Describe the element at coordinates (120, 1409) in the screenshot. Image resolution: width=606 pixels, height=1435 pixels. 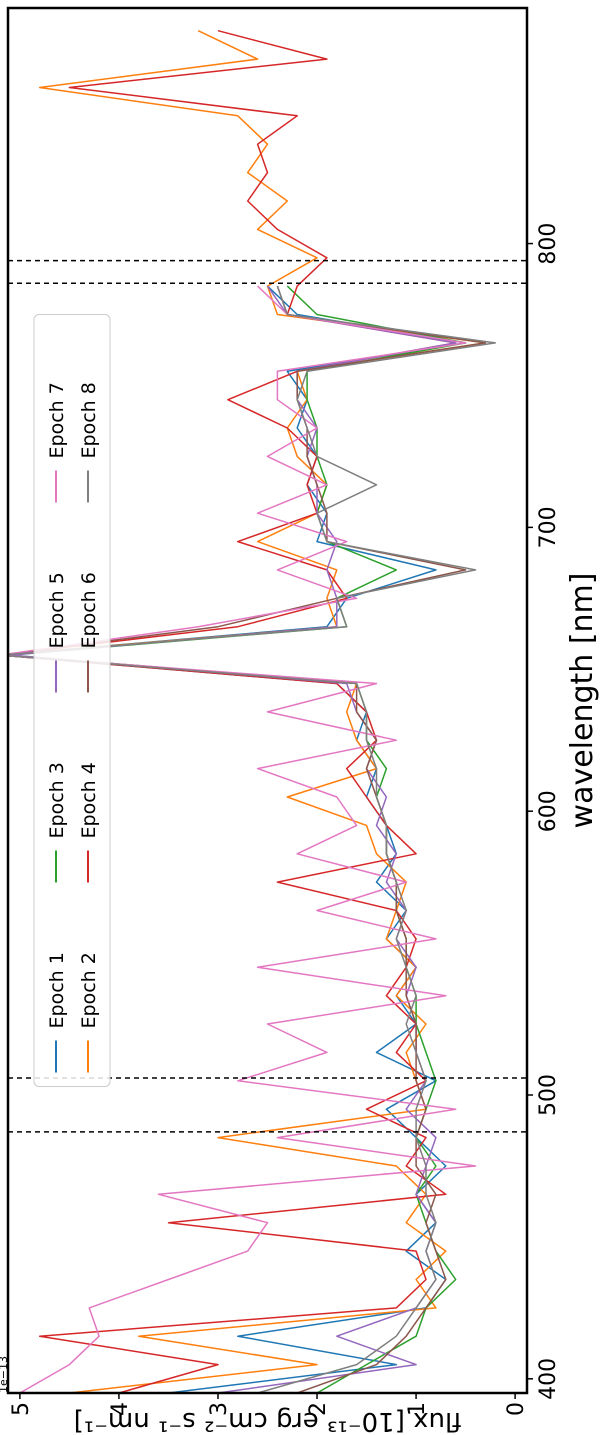
I see `y-tick-label: 4` at that location.